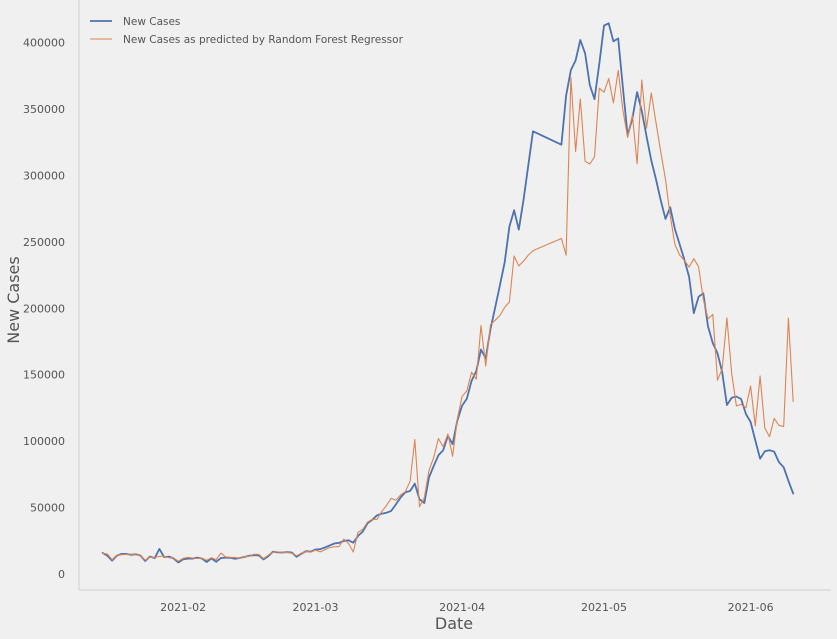 The height and width of the screenshot is (639, 837). What do you see at coordinates (44, 441) in the screenshot?
I see `y-tick-label: 100000` at bounding box center [44, 441].